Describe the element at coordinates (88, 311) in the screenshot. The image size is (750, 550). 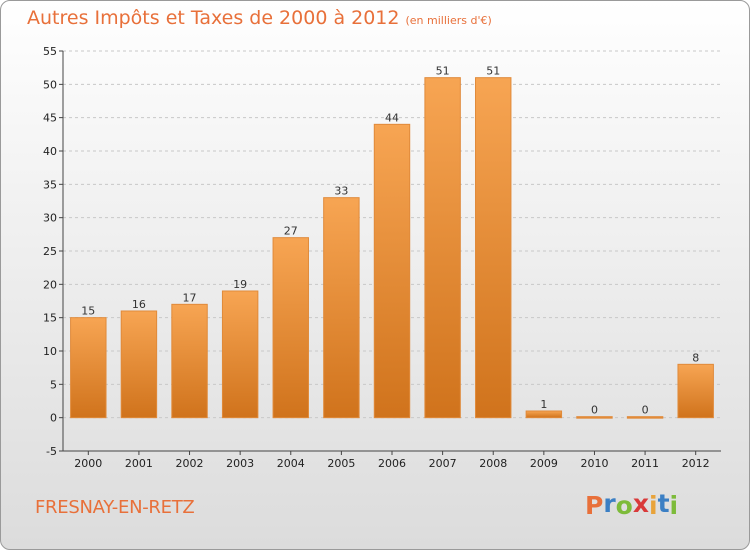
I see `value-label-2000: 15` at that location.